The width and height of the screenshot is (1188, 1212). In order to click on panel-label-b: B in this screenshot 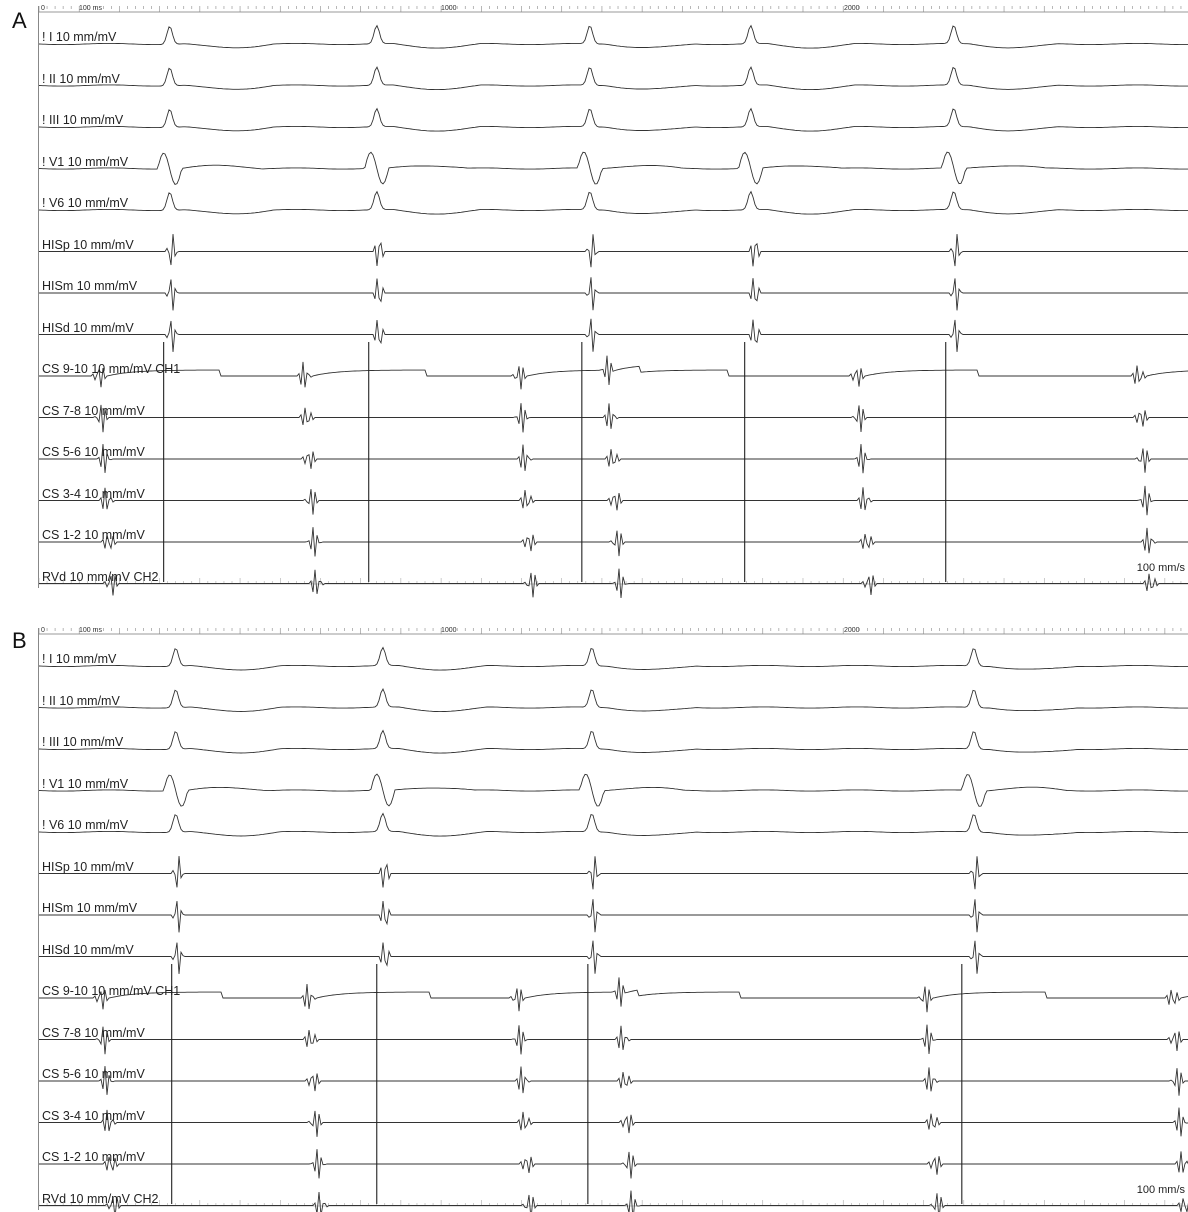, I will do `click(19, 640)`.